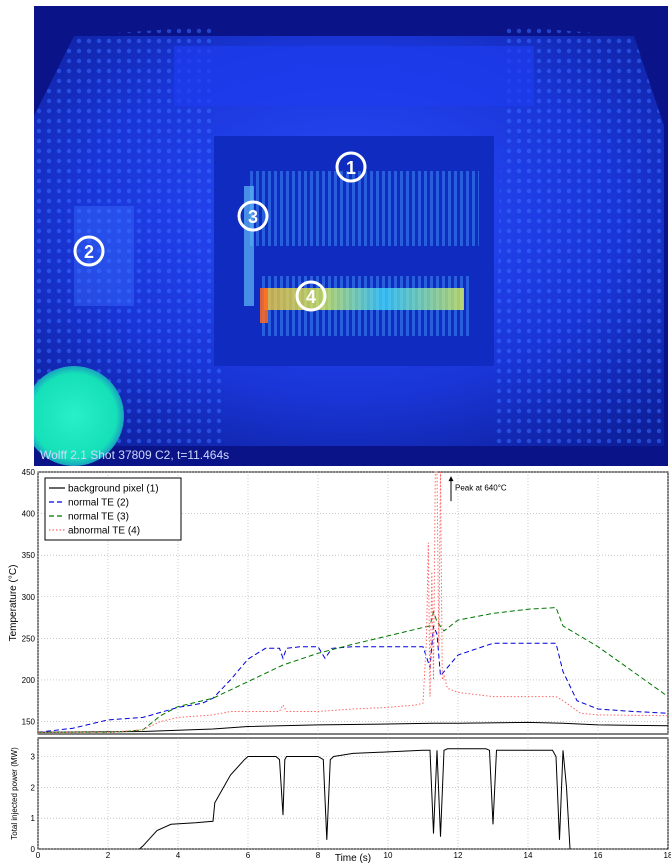 Image resolution: width=671 pixels, height=863 pixels. What do you see at coordinates (528, 855) in the screenshot?
I see `x-tick-label: 14` at bounding box center [528, 855].